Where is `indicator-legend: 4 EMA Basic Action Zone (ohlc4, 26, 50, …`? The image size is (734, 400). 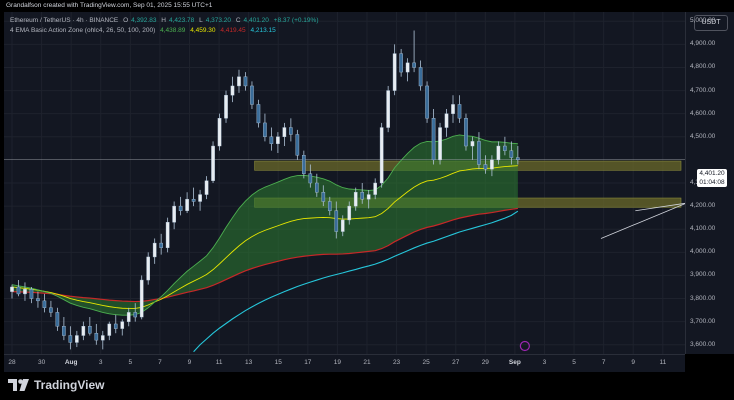 indicator-legend: 4 EMA Basic Action Zone (ohlc4, 26, 50, … is located at coordinates (144, 30).